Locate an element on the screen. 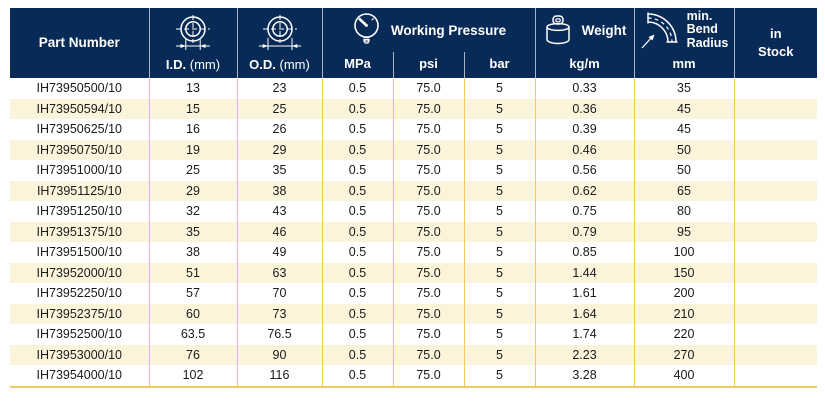  header-bend-radius: min. Bend Radius is located at coordinates (684, 30).